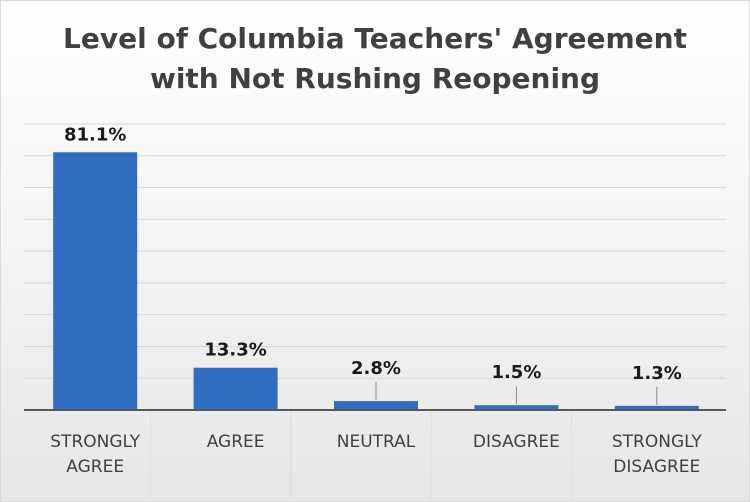 The image size is (750, 502). I want to click on data-label: 1.3%, so click(657, 373).